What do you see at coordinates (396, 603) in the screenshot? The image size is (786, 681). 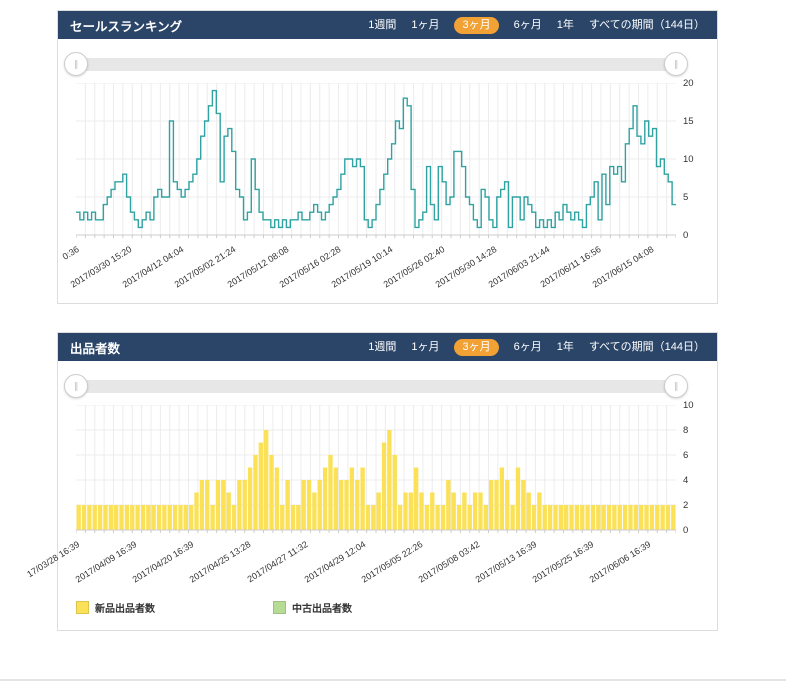 I see `chart-legend: 新品出品者数 中古出品者数` at bounding box center [396, 603].